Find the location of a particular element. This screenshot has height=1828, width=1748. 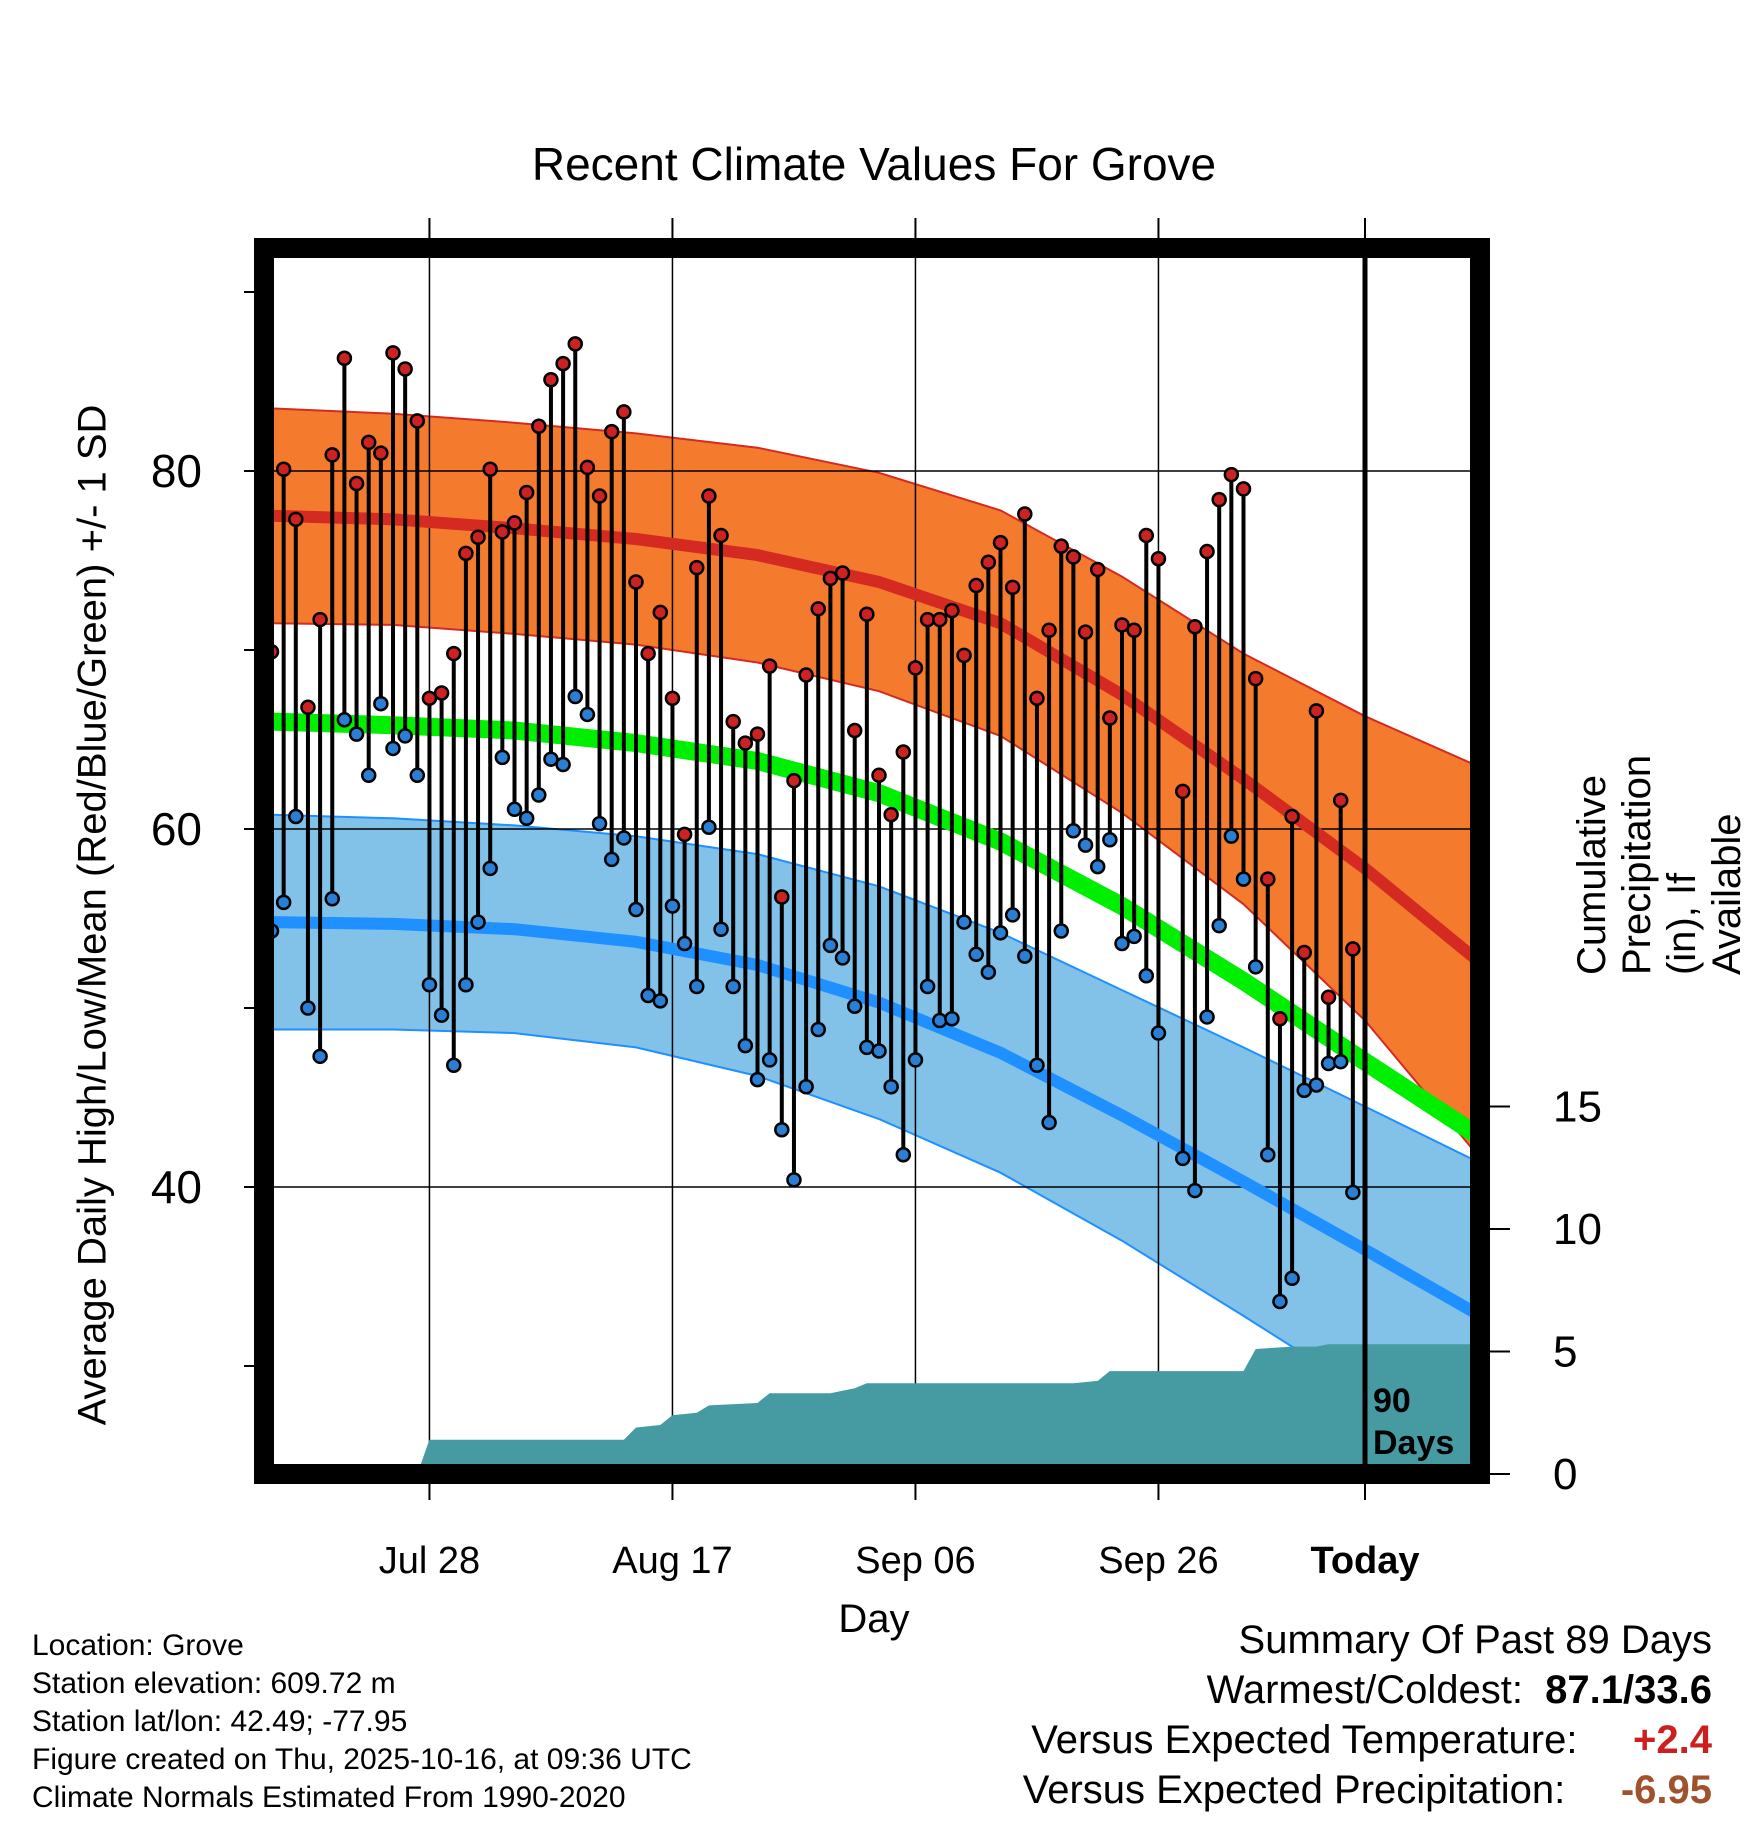

latlon-text: Station lat/lon: 42.49; -77.95 is located at coordinates (220, 1721).